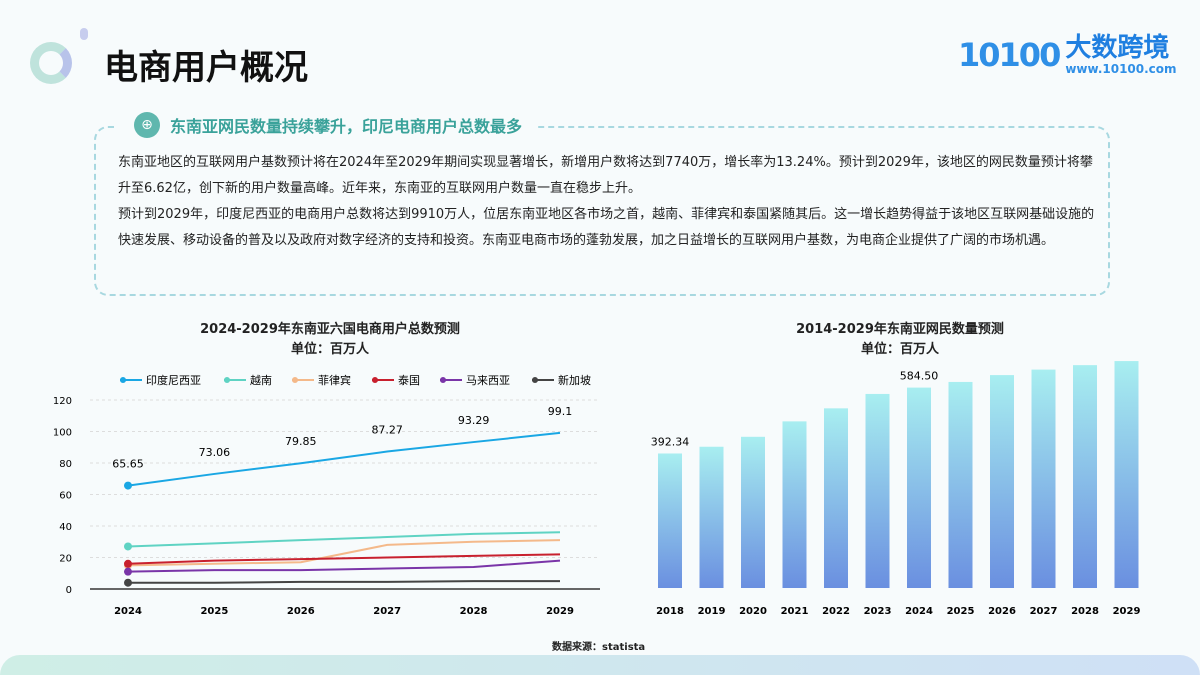 The width and height of the screenshot is (1200, 675). Describe the element at coordinates (65, 527) in the screenshot. I see `y-tick-label: 40` at that location.